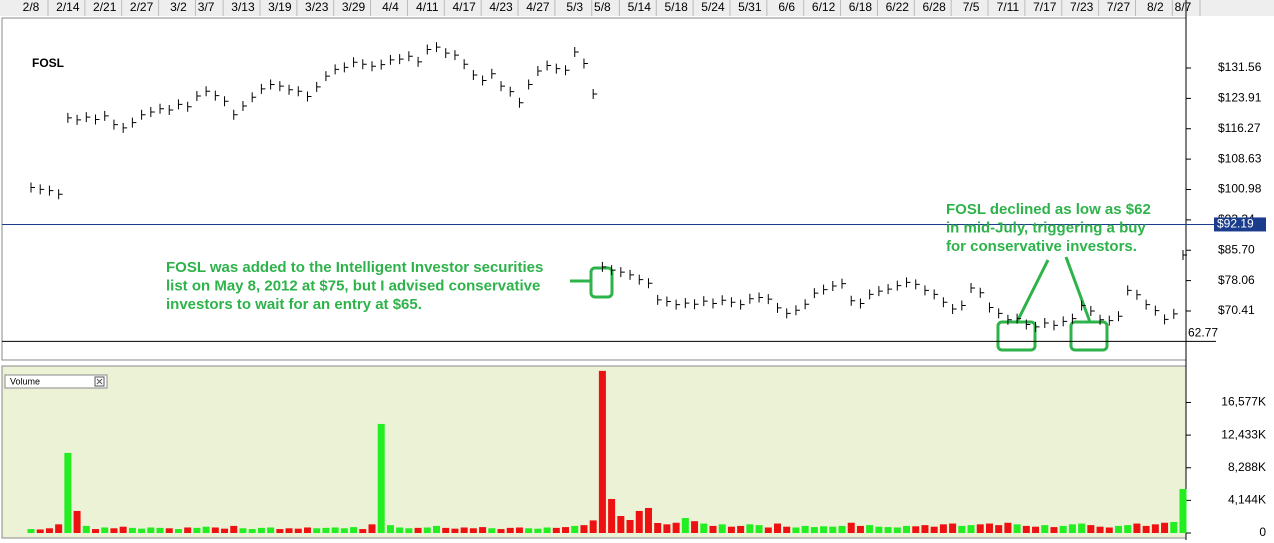  Describe the element at coordinates (1032, 291) in the screenshot. I see `pointer` at that location.